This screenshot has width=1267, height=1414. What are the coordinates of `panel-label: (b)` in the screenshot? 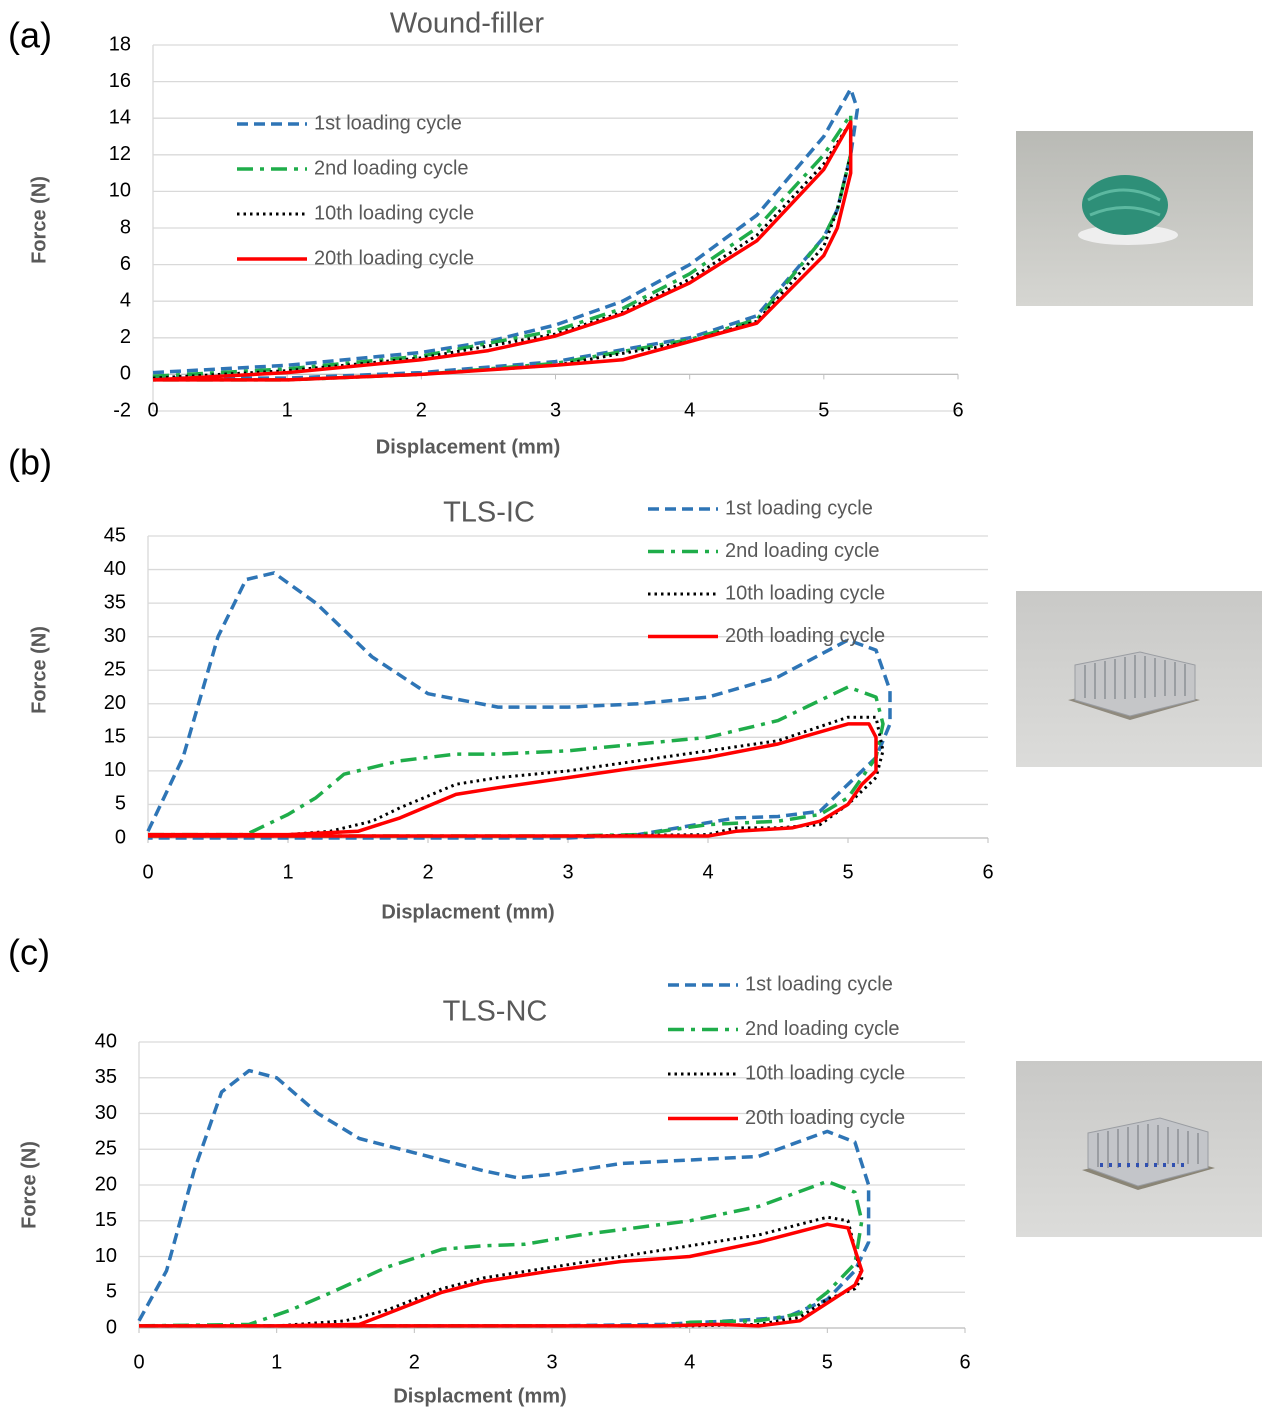 It's located at (30, 462).